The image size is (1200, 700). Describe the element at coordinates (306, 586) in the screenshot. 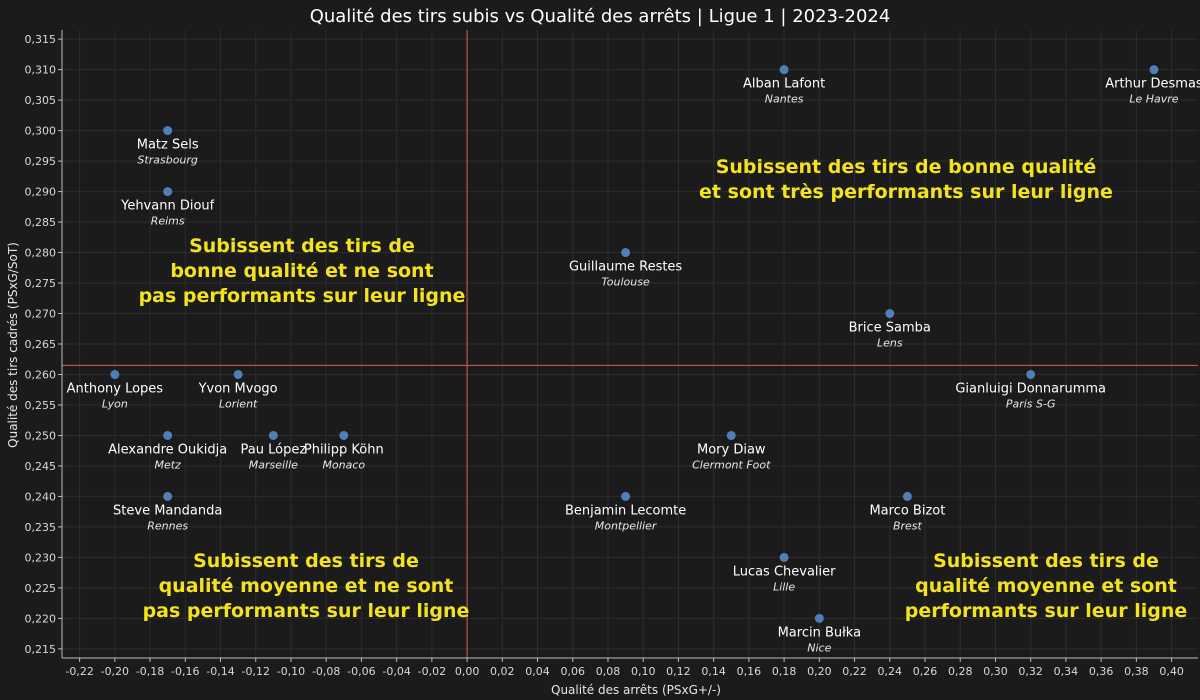

I see `quadrant-annotation-line: qualité moyenne et ne sont` at that location.